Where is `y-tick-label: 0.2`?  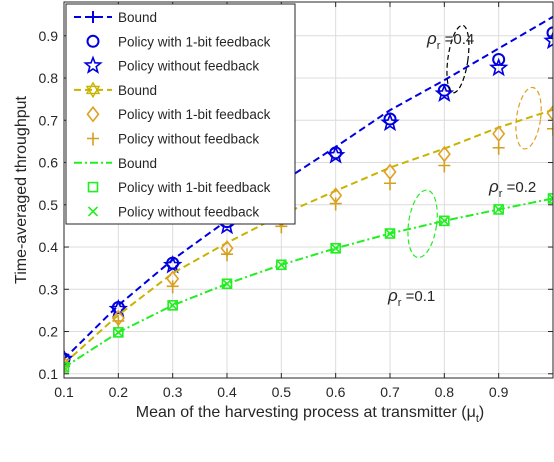
y-tick-label: 0.2 is located at coordinates (49, 332).